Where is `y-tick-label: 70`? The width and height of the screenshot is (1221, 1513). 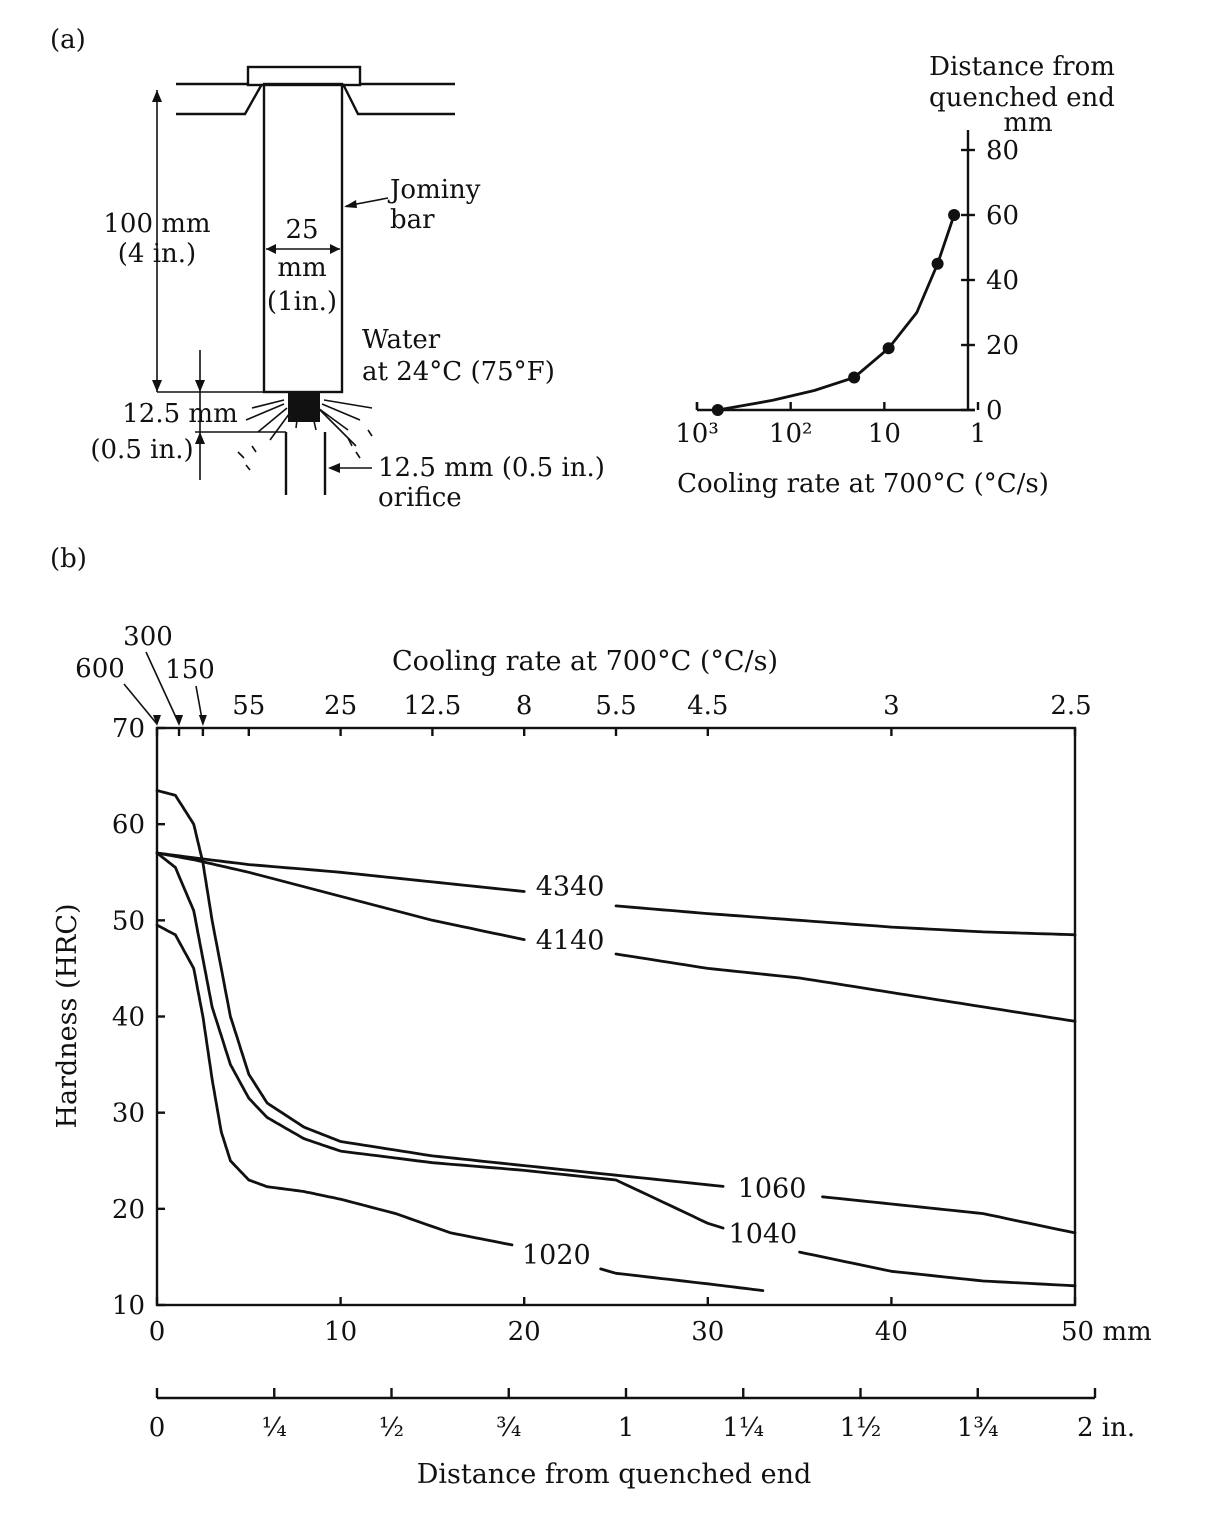 y-tick-label: 70 is located at coordinates (128, 729).